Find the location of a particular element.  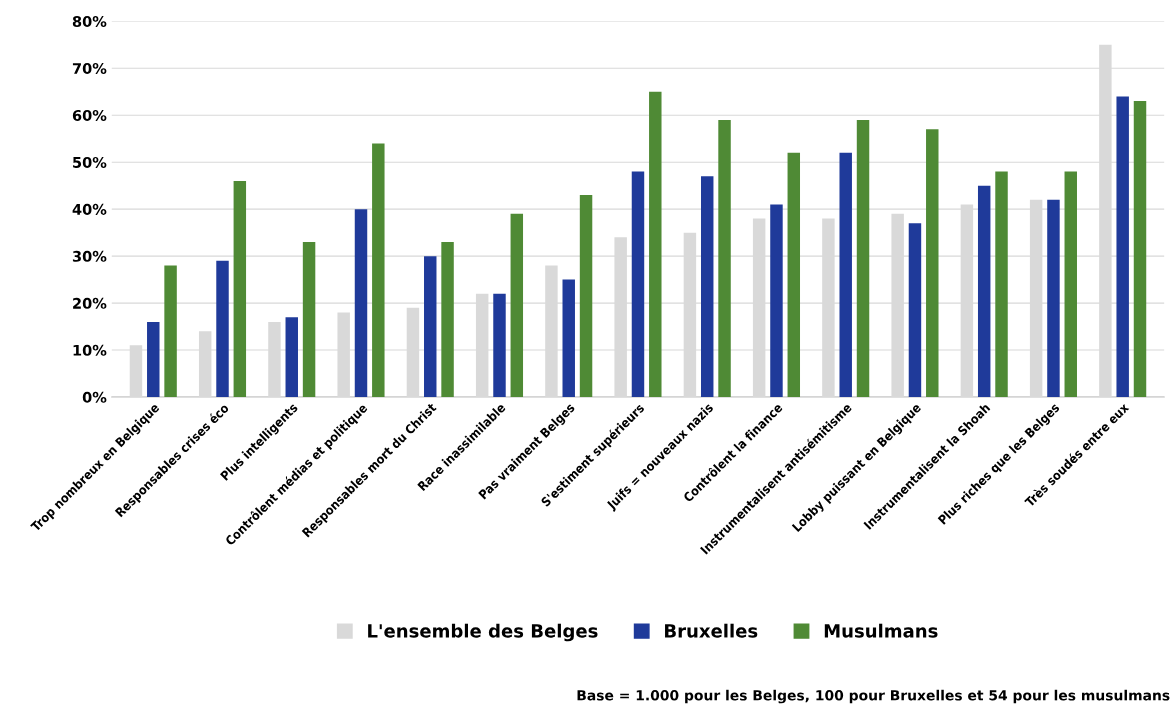

y-tick-label: 40% is located at coordinates (89, 209).